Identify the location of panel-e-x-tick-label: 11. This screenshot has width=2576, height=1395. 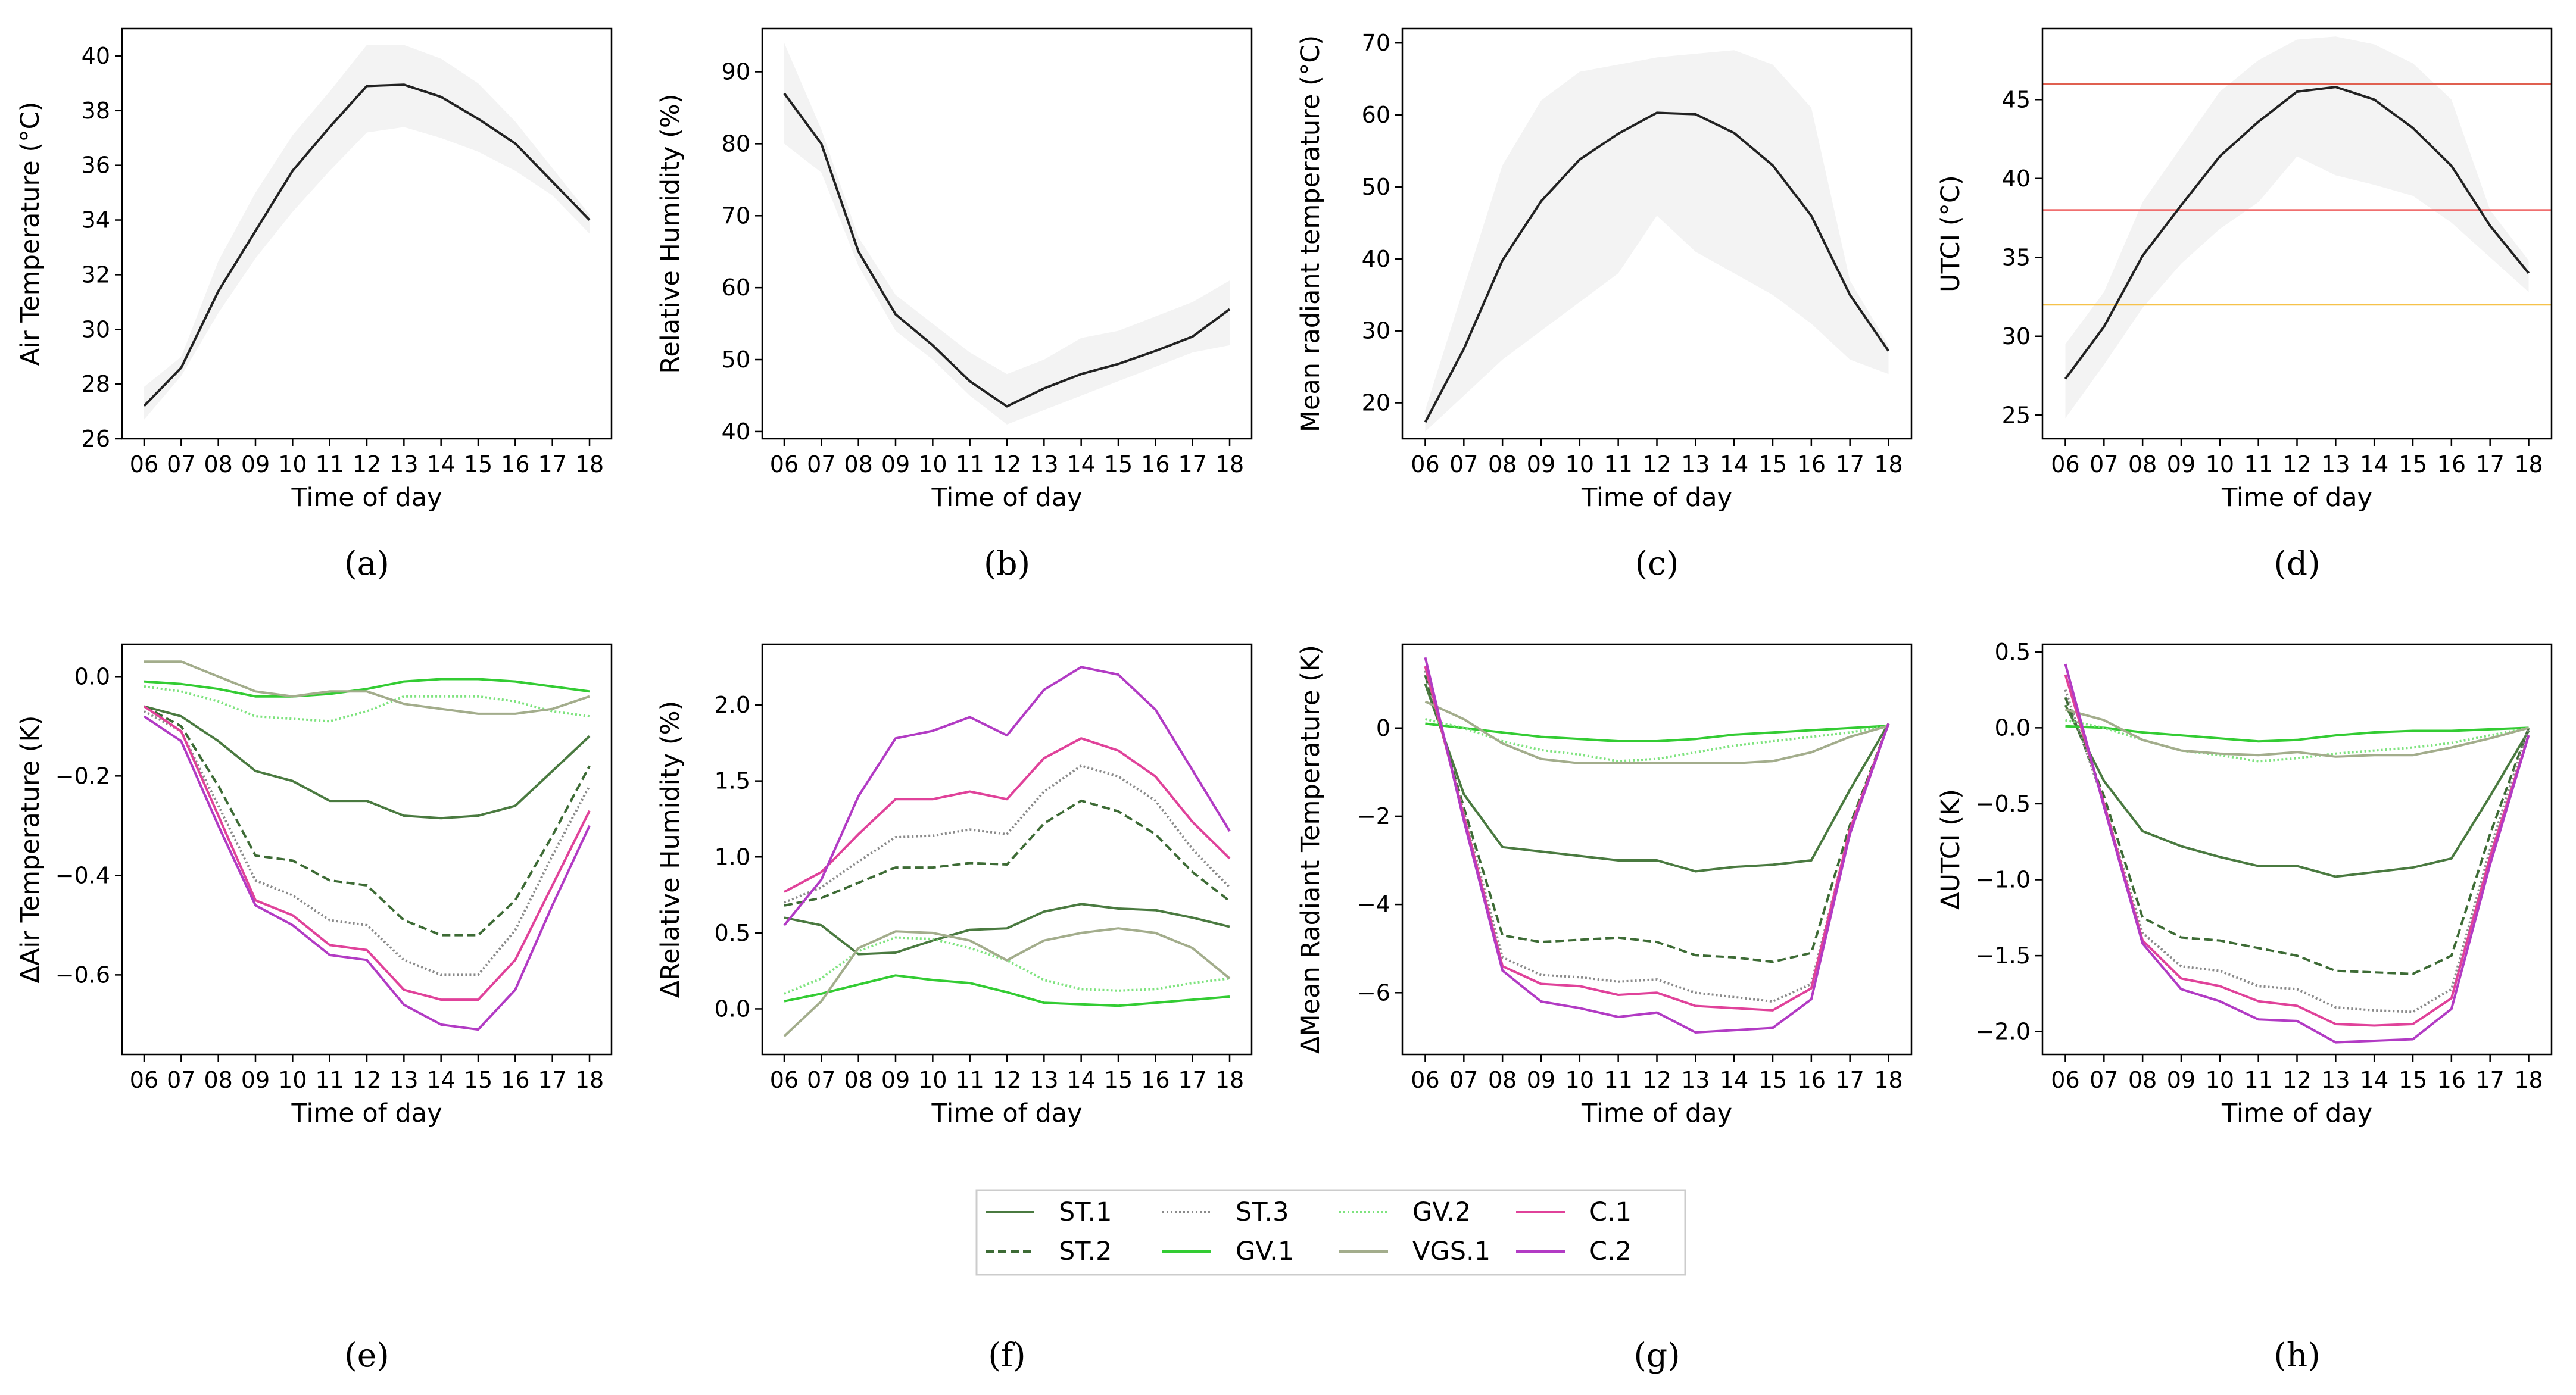
(329, 1080).